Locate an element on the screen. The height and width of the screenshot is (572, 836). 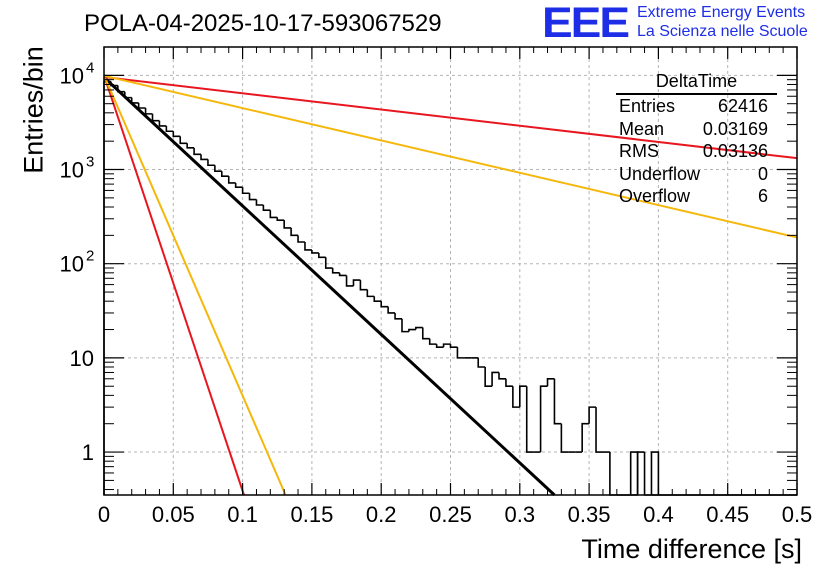
series-line-red-shallow is located at coordinates (450, 118).